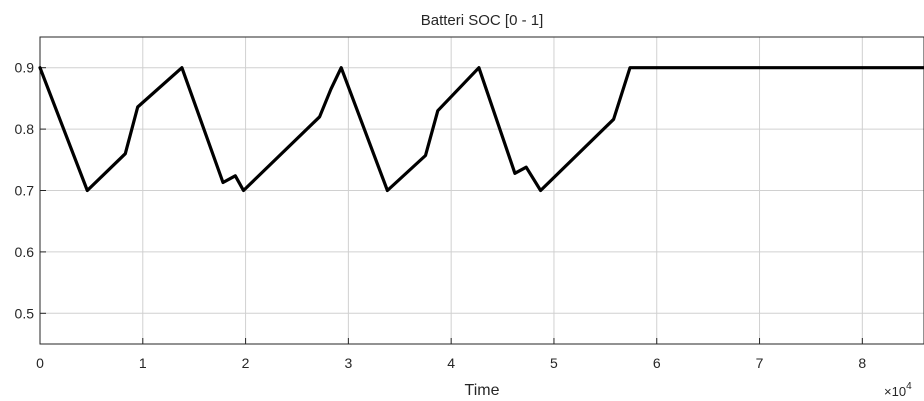 The image size is (924, 401). I want to click on x-tick-label: 3, so click(348, 363).